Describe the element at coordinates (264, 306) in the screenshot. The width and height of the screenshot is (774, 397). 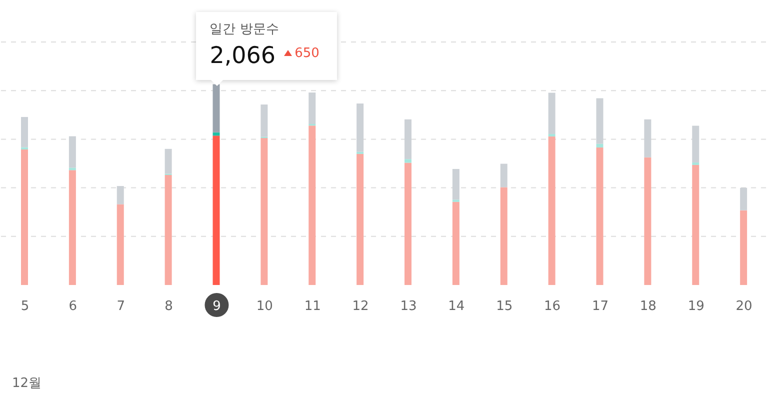
I see `x-tick-label: 10` at that location.